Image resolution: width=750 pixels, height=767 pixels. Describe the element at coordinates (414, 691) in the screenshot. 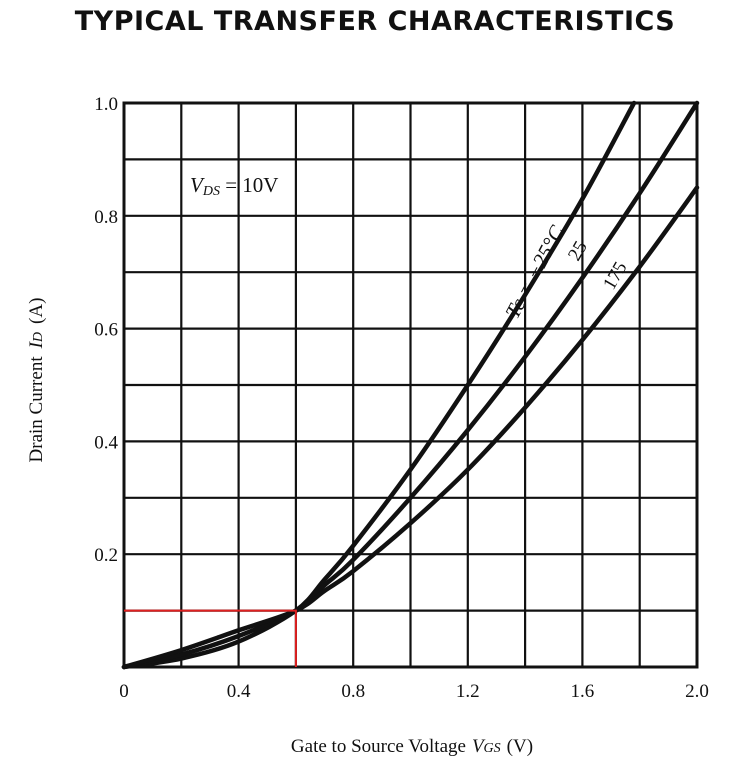

I see `x-tick-labels: 0 0.4 0.8 1.2 1.6 2.0` at that location.